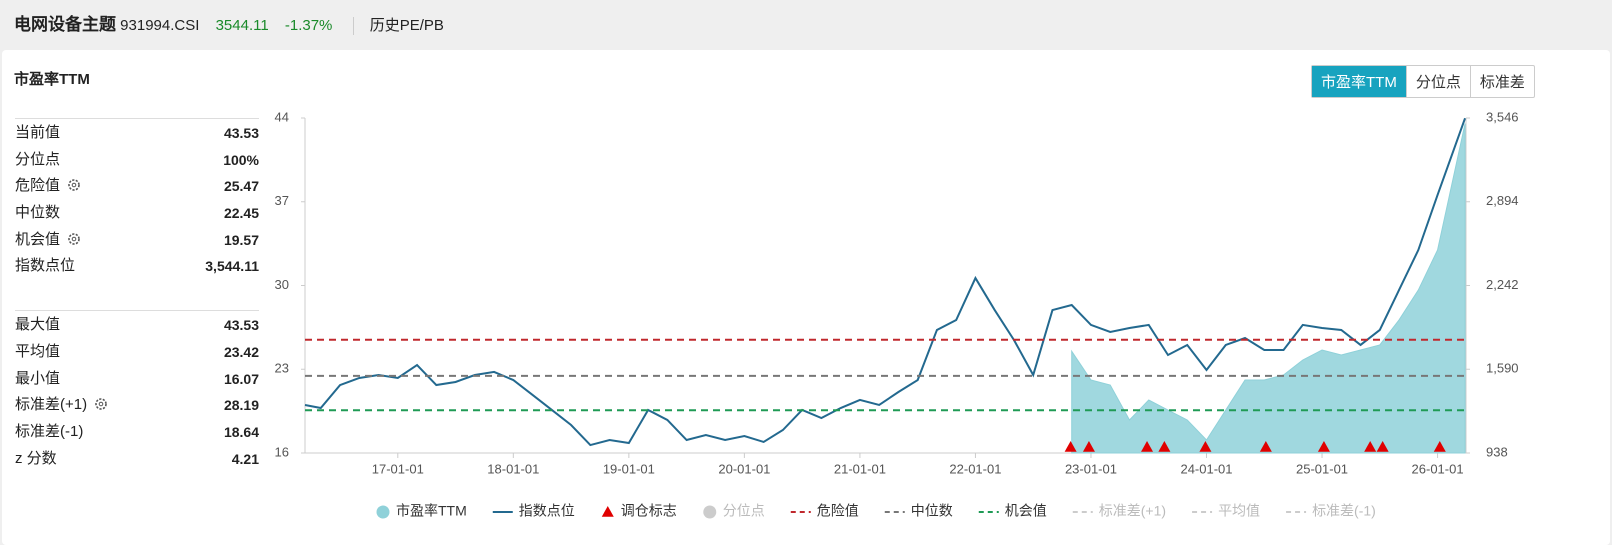 This screenshot has height=545, width=1612. What do you see at coordinates (137, 325) in the screenshot?
I see `stat-row: 最大值 43.53` at bounding box center [137, 325].